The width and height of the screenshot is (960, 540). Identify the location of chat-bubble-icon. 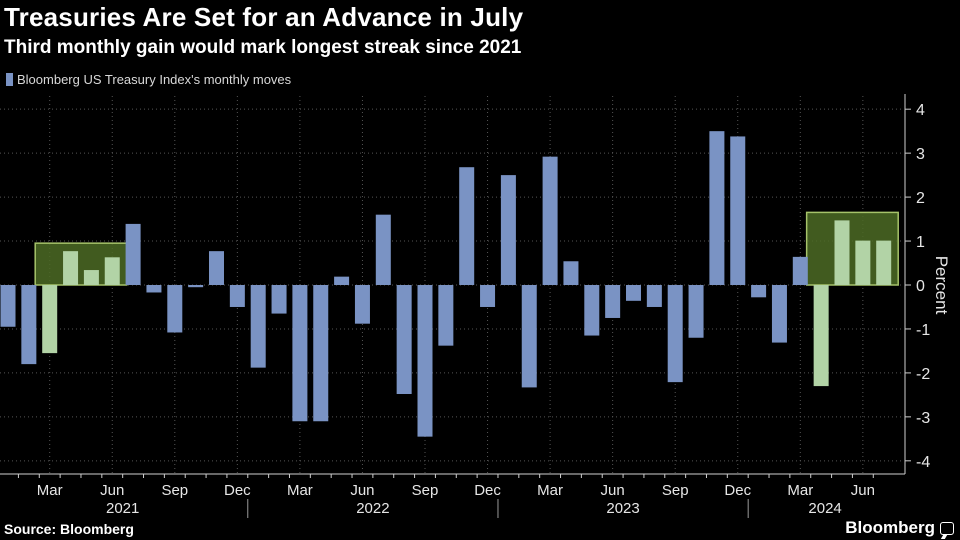
(947, 528).